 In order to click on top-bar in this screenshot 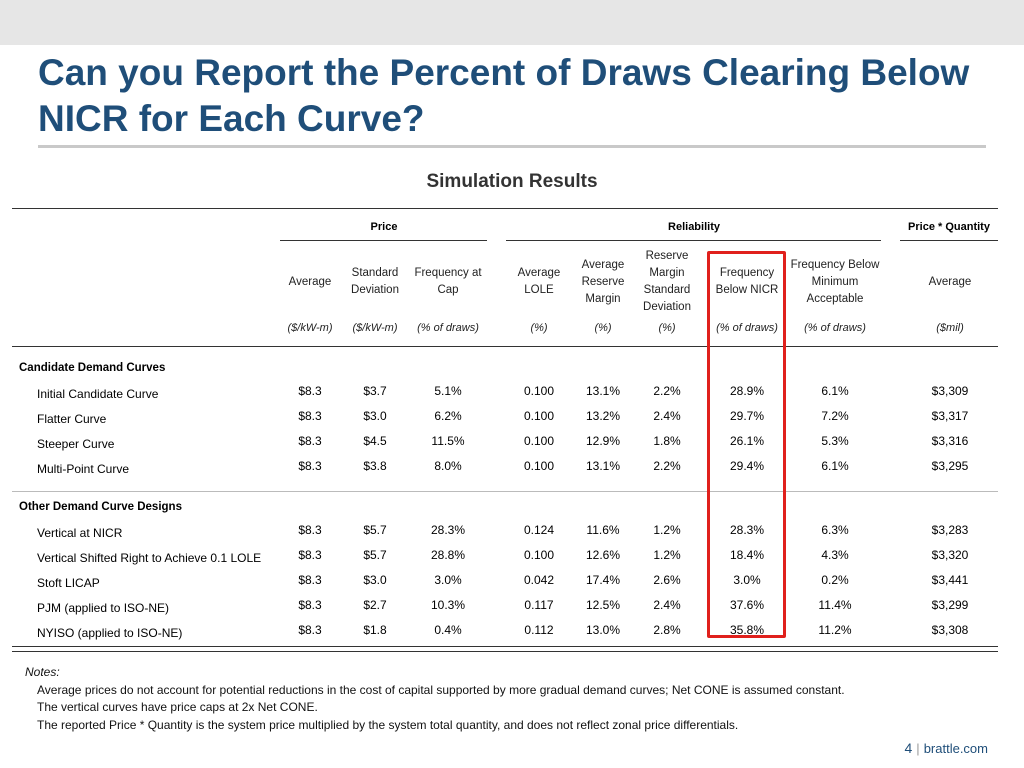, I will do `click(512, 22)`.